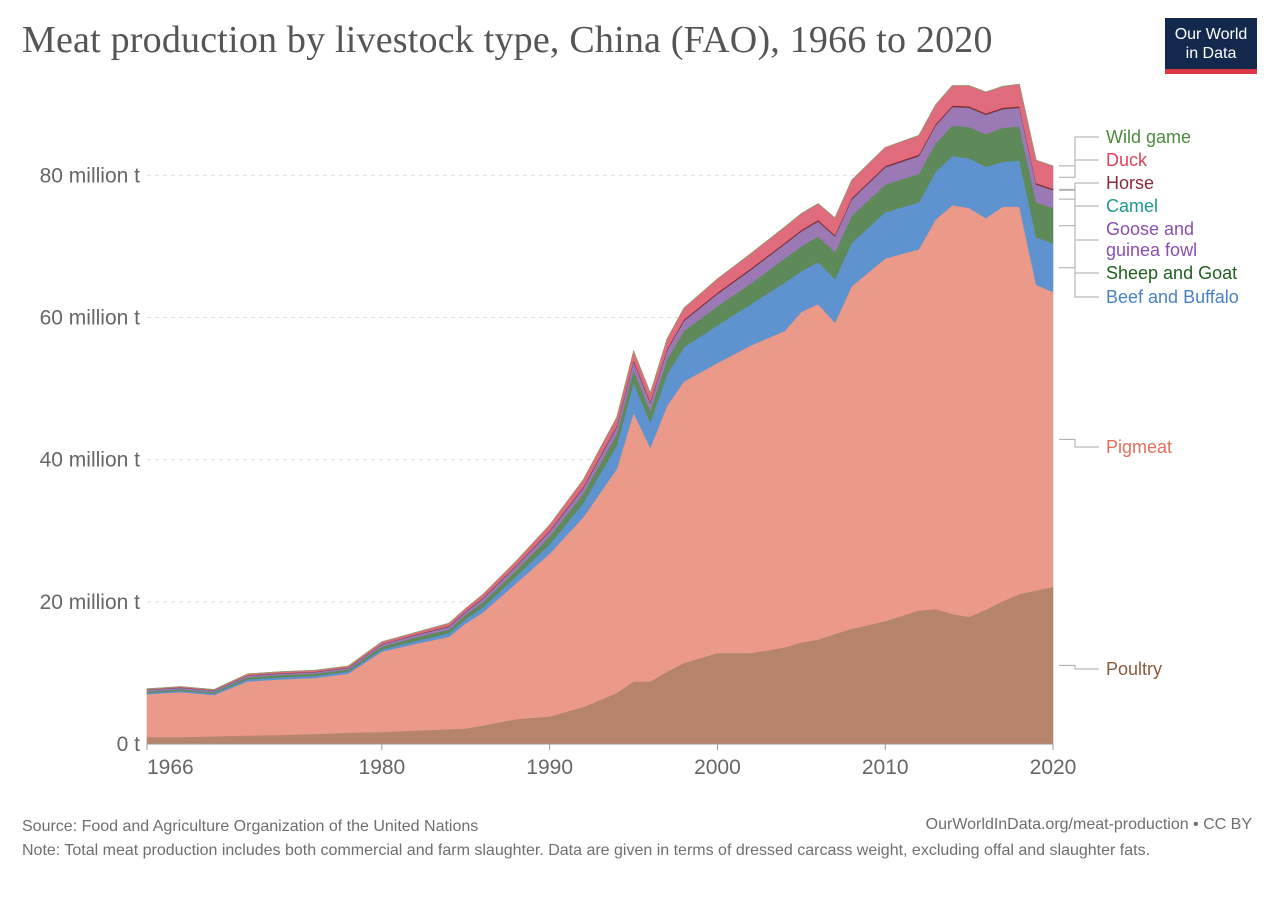 The image size is (1280, 902). What do you see at coordinates (1053, 767) in the screenshot?
I see `x-tick-label: 2020` at bounding box center [1053, 767].